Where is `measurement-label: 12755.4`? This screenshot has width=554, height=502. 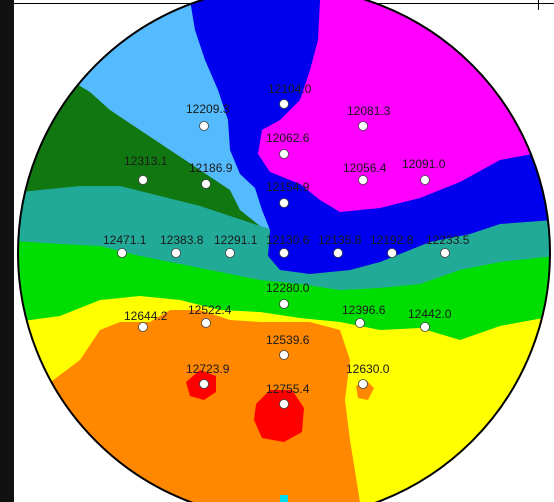 measurement-label: 12755.4 is located at coordinates (288, 389).